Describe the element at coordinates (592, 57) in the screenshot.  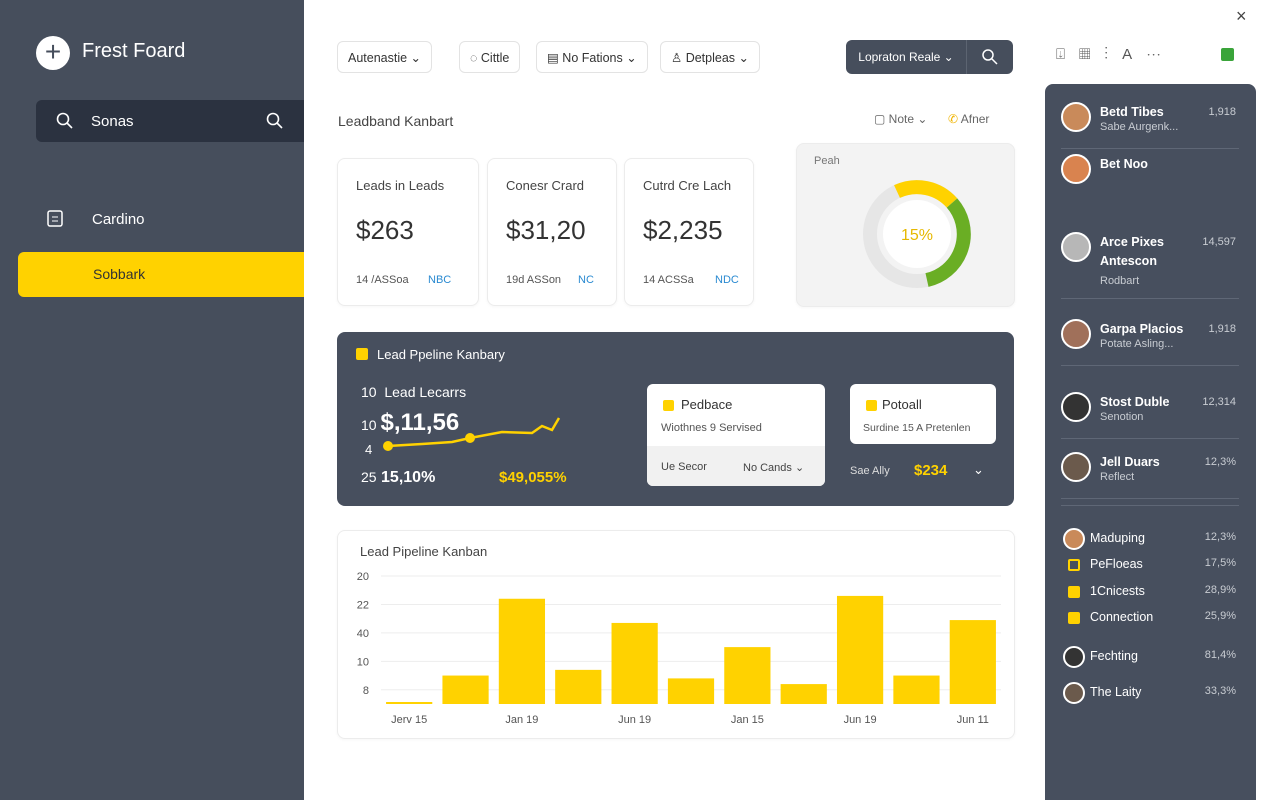
I see `filter: ▤ No Fations ⌄` at that location.